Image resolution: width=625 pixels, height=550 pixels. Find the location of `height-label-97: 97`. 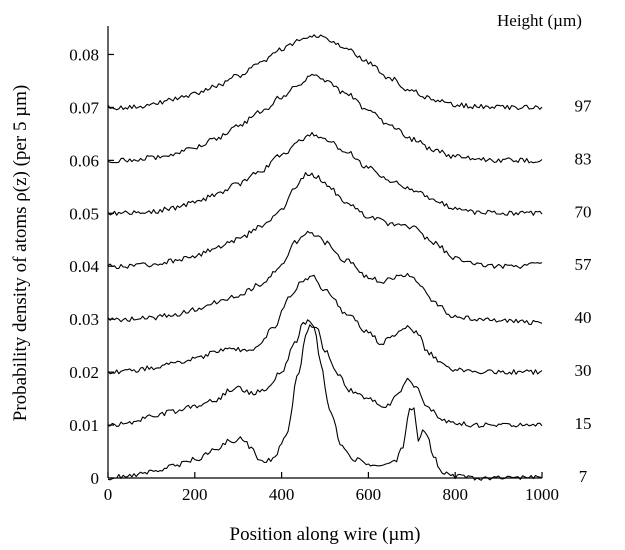

height-label-97: 97 is located at coordinates (584, 105).